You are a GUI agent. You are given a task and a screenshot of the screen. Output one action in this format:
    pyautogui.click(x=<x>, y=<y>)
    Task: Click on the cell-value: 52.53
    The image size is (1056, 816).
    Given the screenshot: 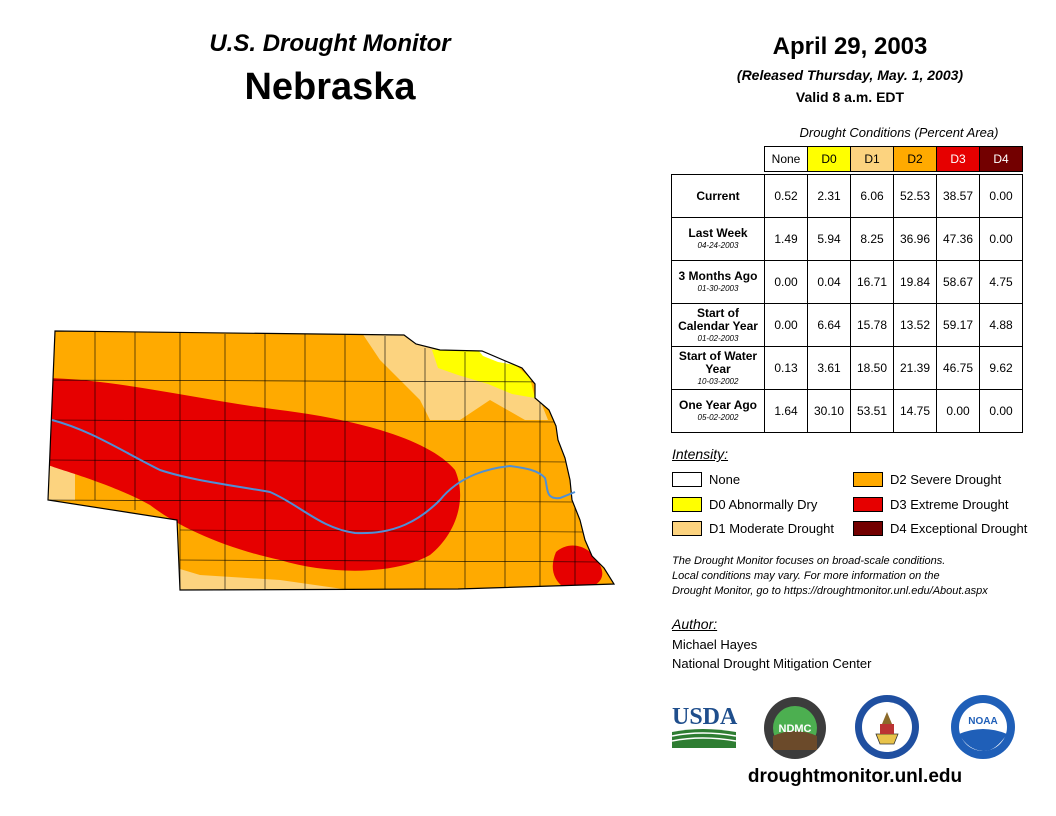 What is the action you would take?
    pyautogui.click(x=915, y=196)
    